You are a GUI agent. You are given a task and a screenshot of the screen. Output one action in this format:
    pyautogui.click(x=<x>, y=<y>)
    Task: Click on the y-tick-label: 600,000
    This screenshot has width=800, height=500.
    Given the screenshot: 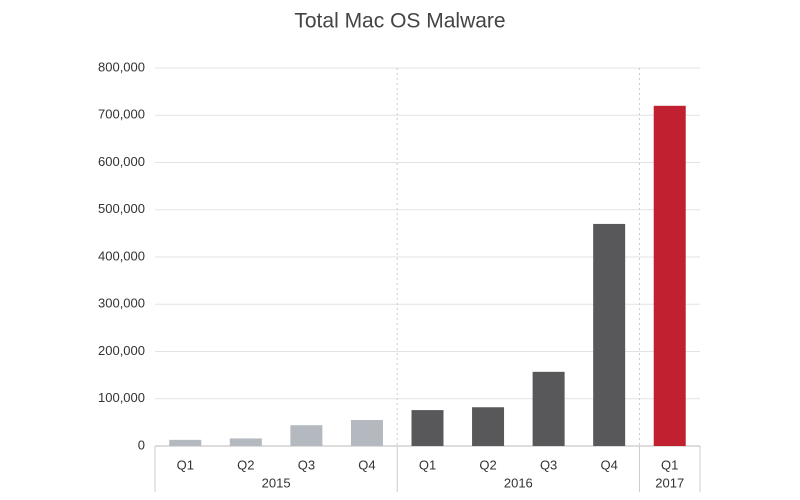 What is the action you would take?
    pyautogui.click(x=121, y=161)
    